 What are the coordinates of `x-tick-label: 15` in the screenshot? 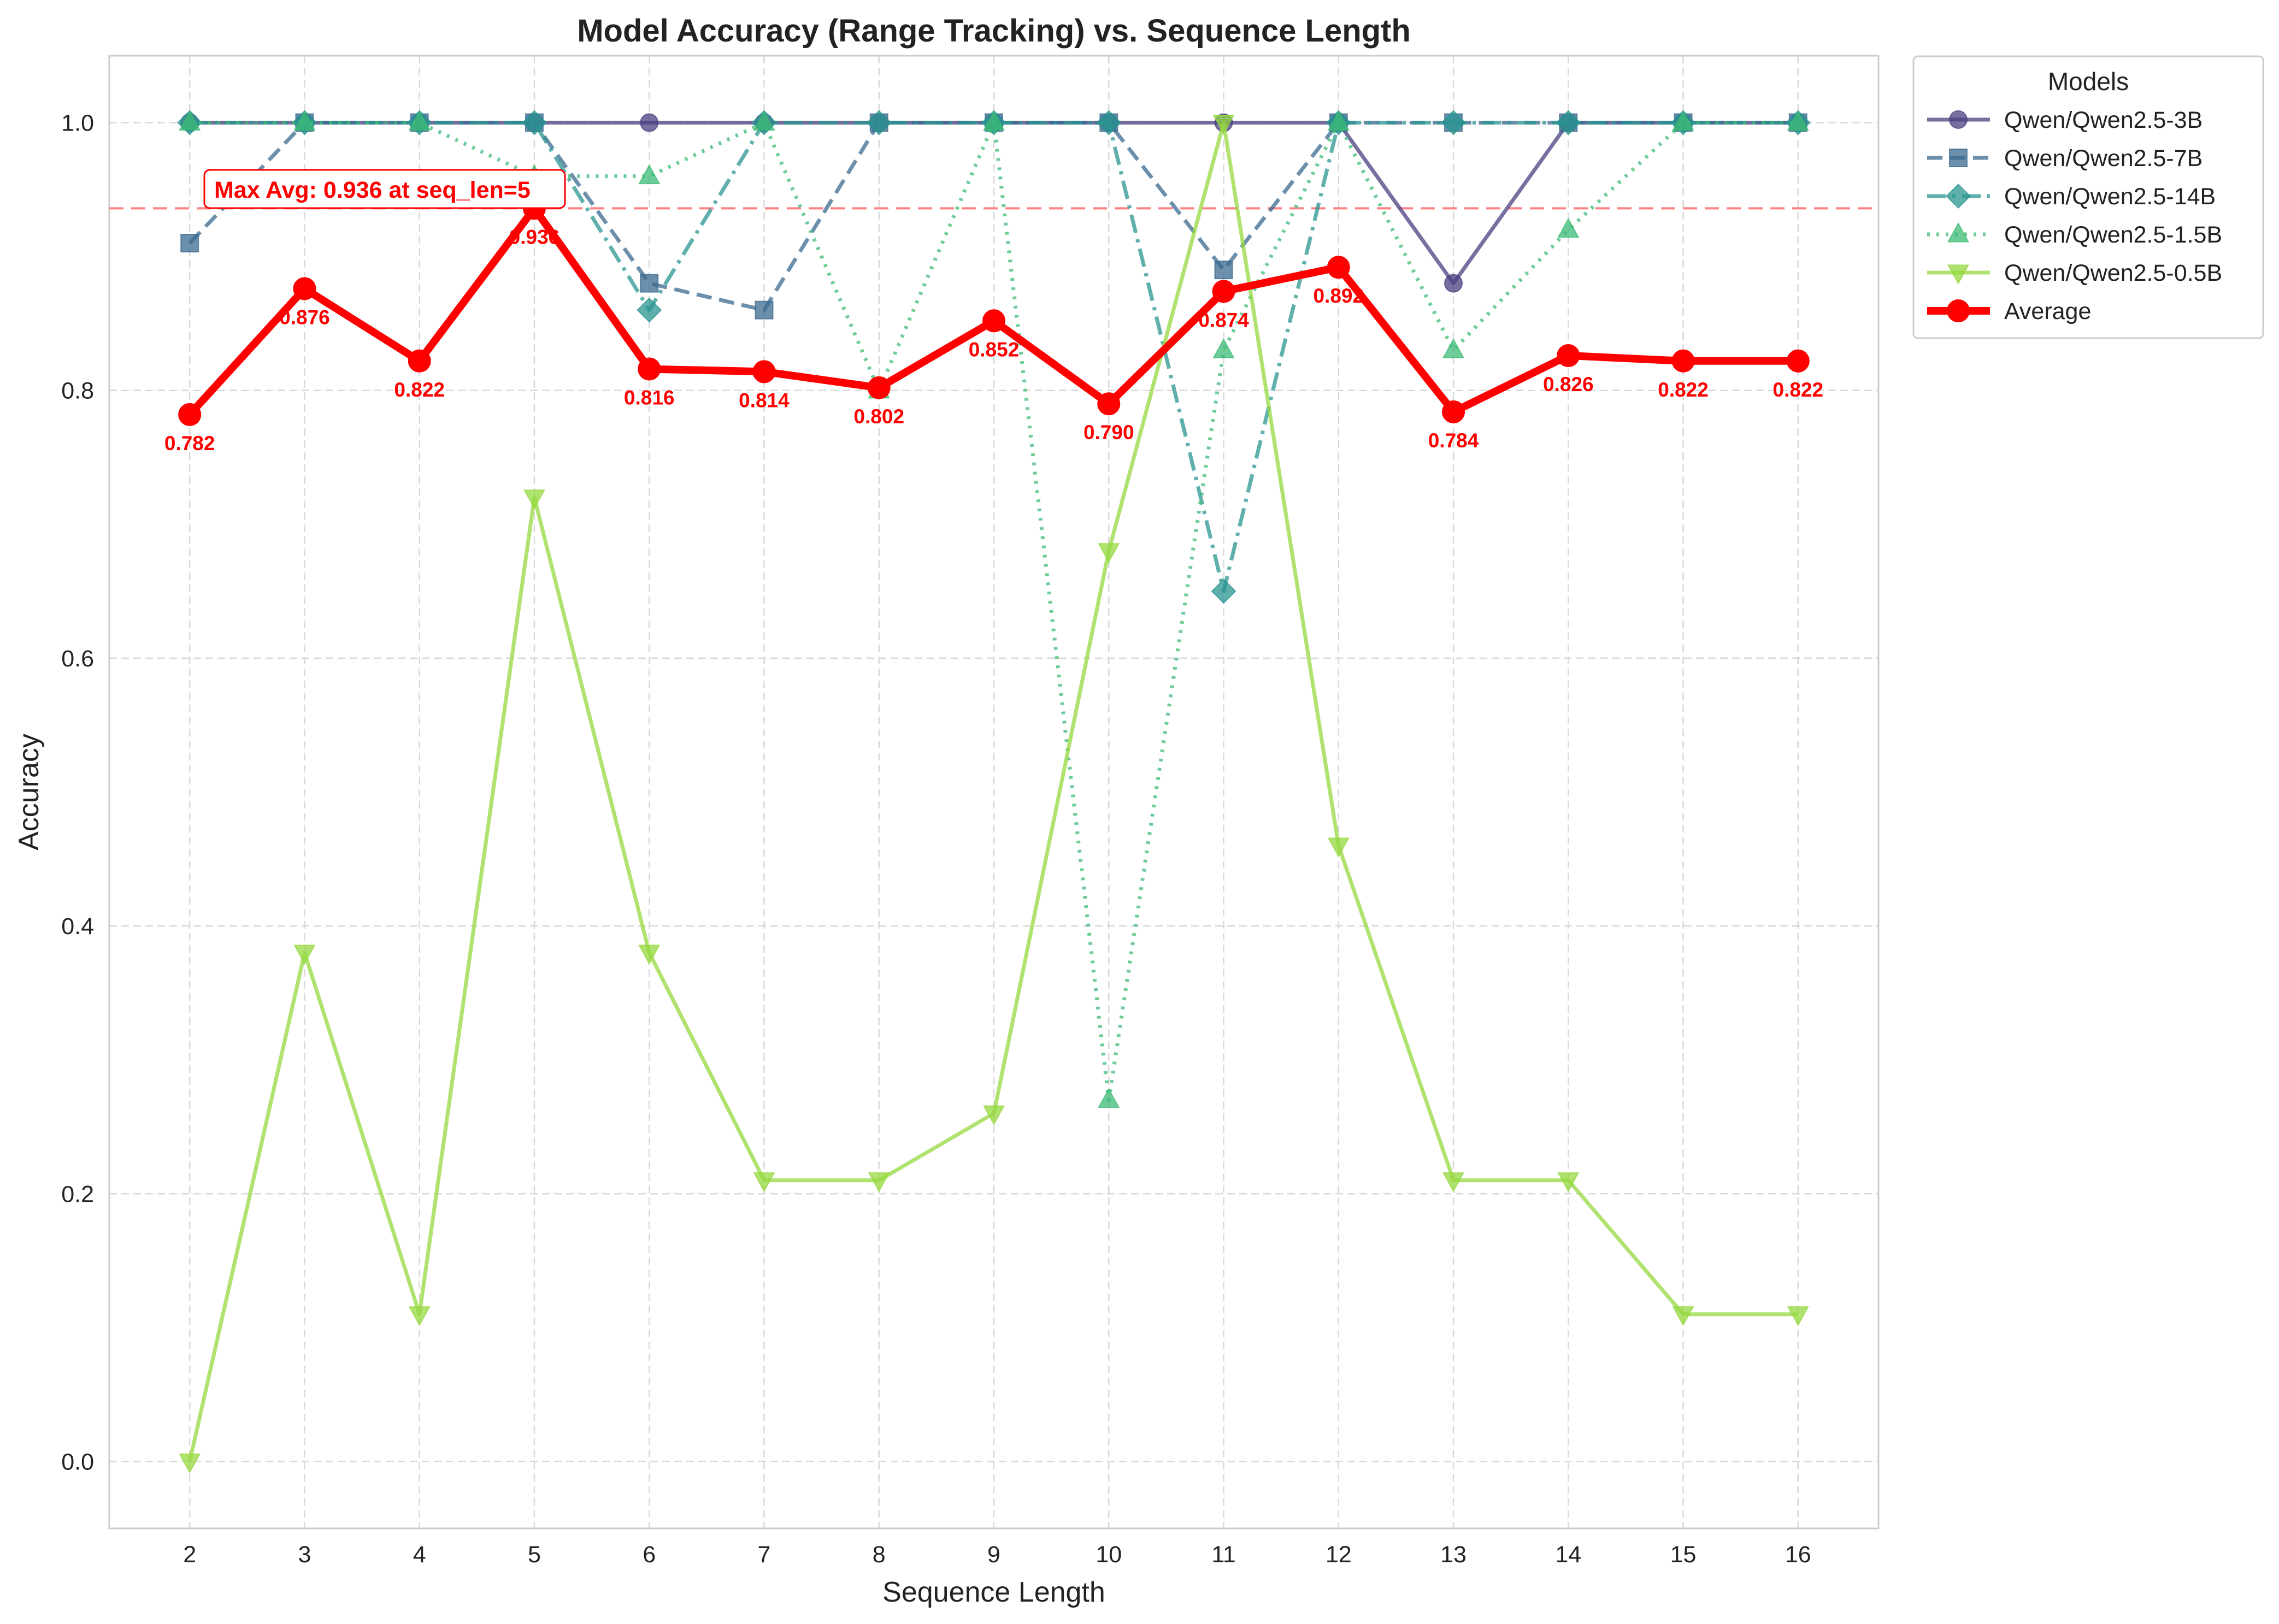 It's located at (1683, 1555).